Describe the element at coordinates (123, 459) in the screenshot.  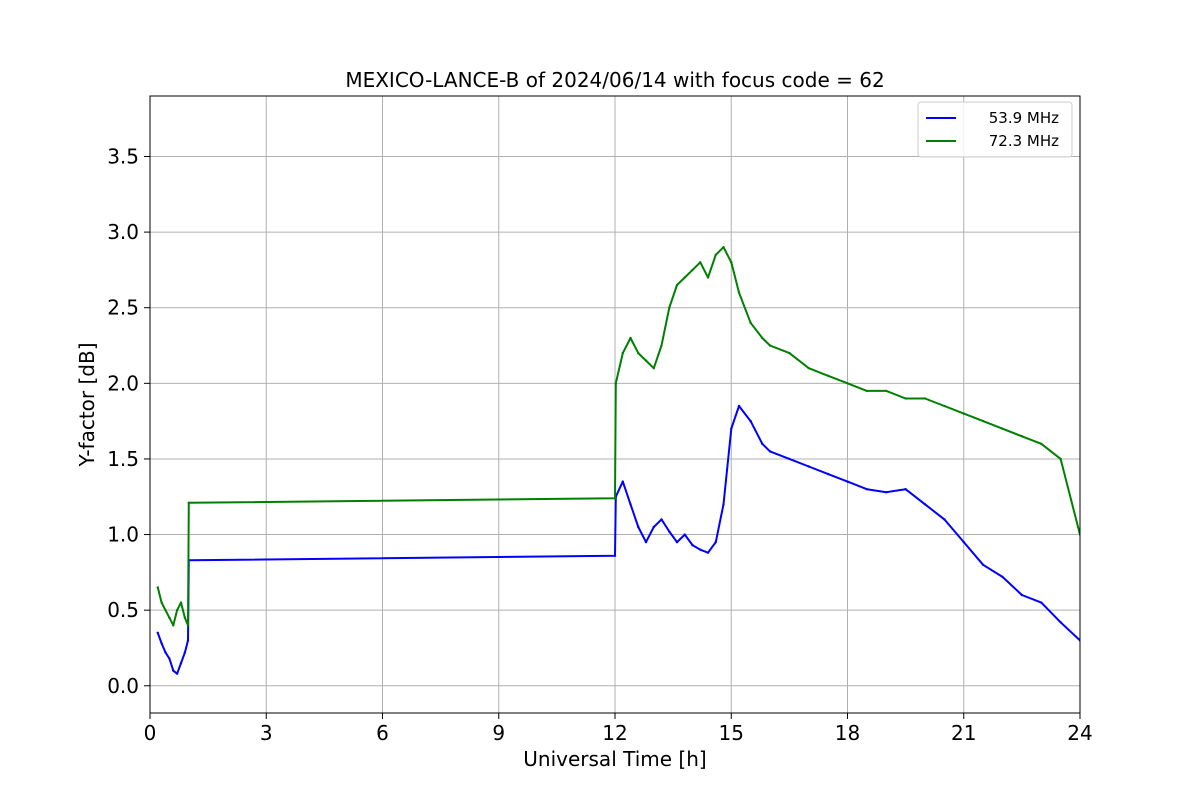
I see `y-tick-label: 1.5` at that location.